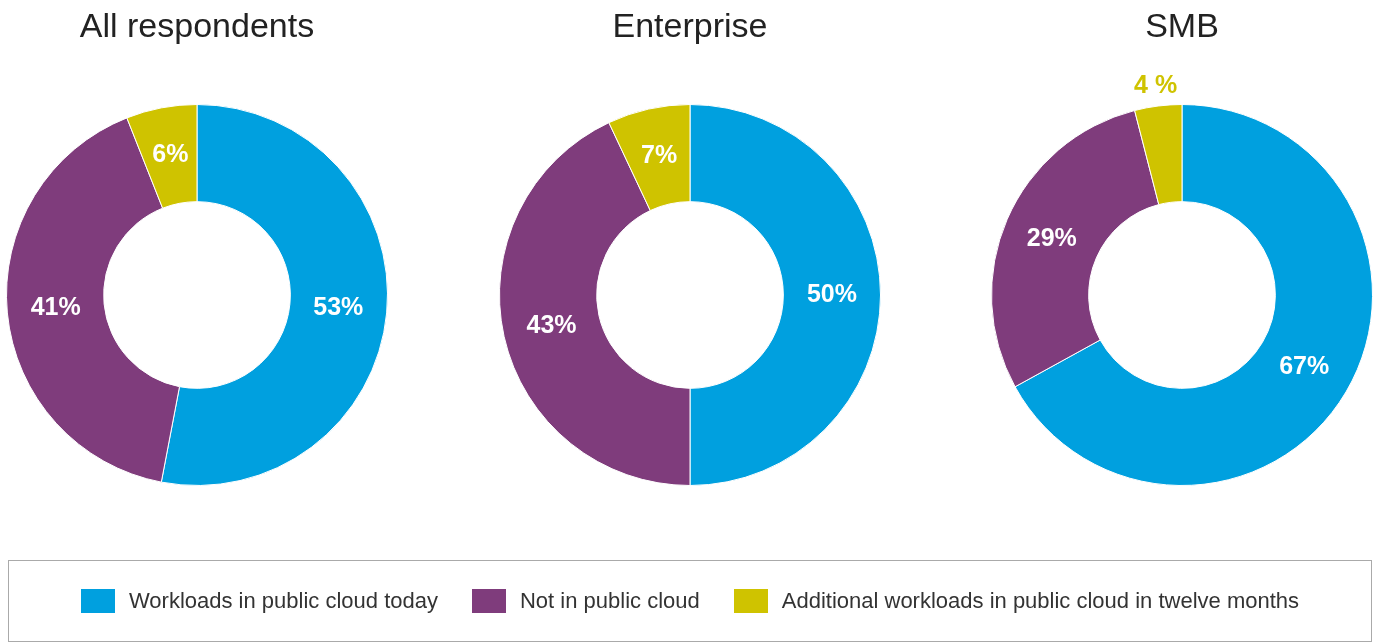 Image resolution: width=1376 pixels, height=644 pixels. Describe the element at coordinates (1040, 601) in the screenshot. I see `legend-label: Additional workloads in public cloud in twelve months` at that location.